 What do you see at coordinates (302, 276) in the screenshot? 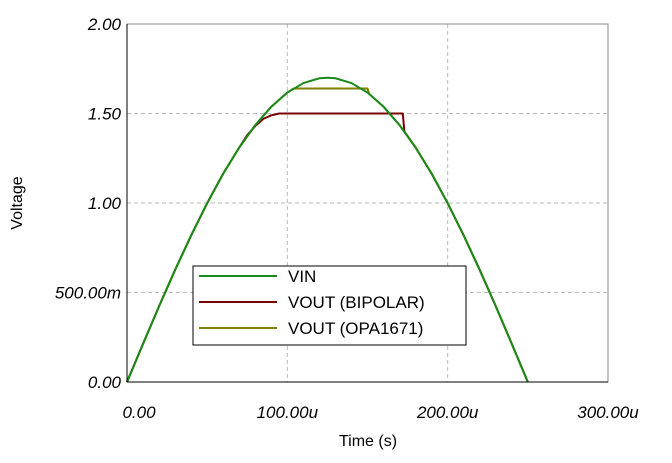
I see `legend-label: VIN` at bounding box center [302, 276].